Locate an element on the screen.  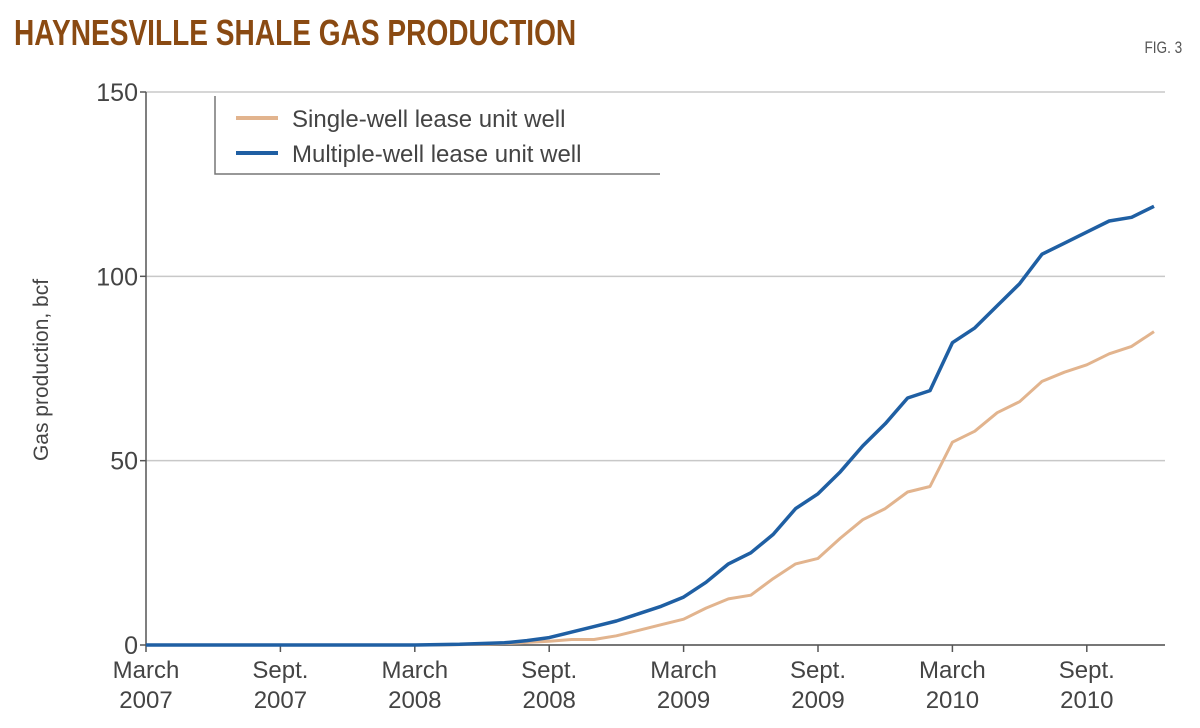
chart-title: HAYNESVILLE SHALE GAS PRODUCTION is located at coordinates (295, 32).